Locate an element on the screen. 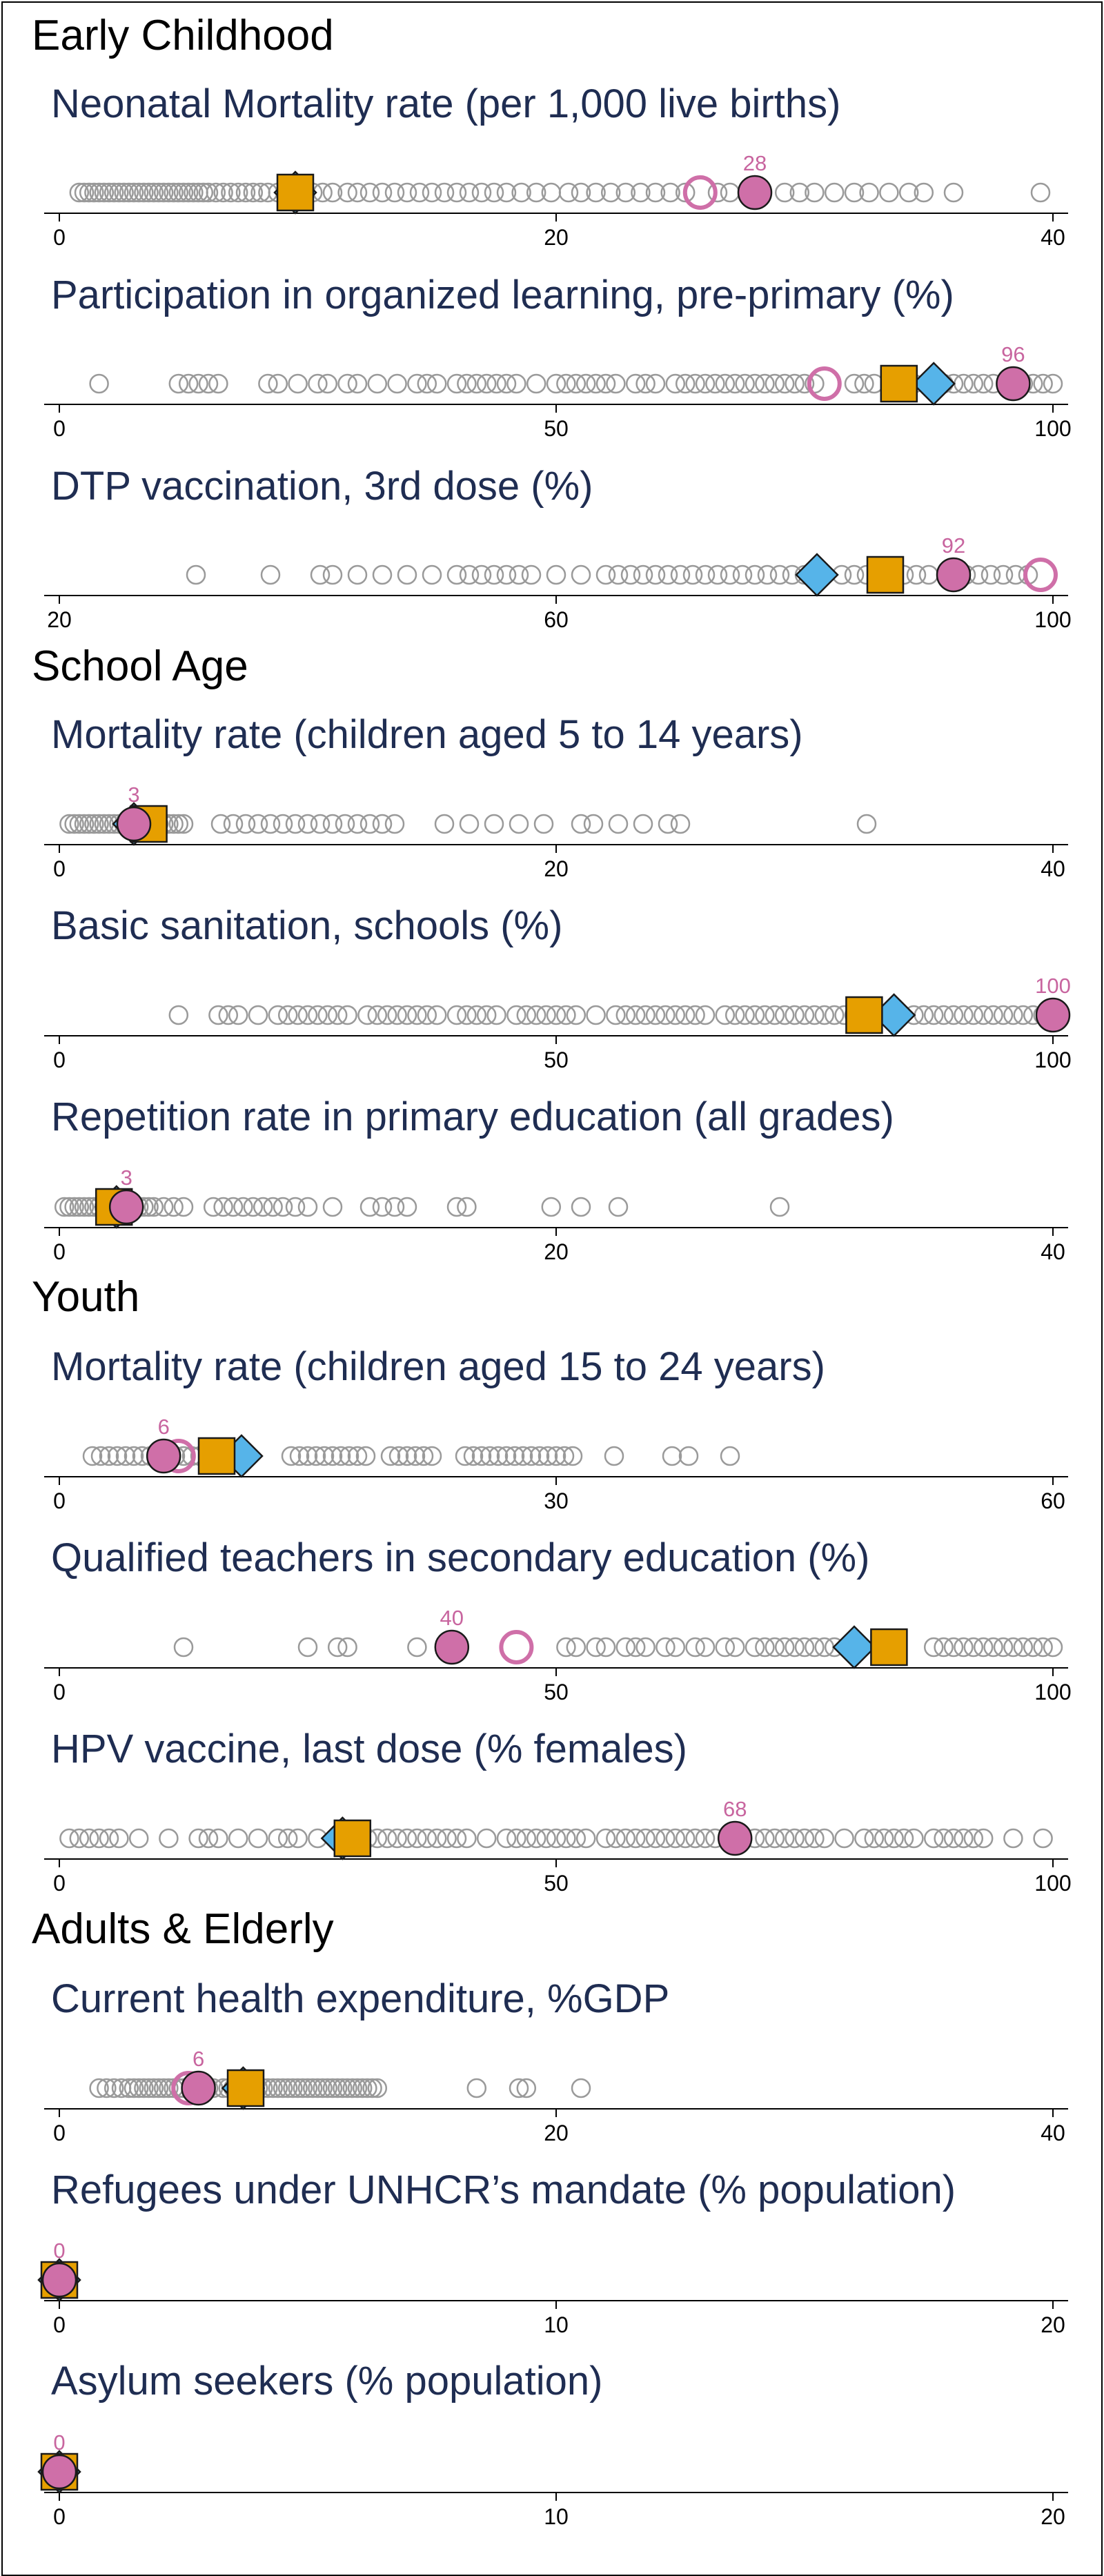 The height and width of the screenshot is (2576, 1104). country-data-label: 28 is located at coordinates (755, 163).